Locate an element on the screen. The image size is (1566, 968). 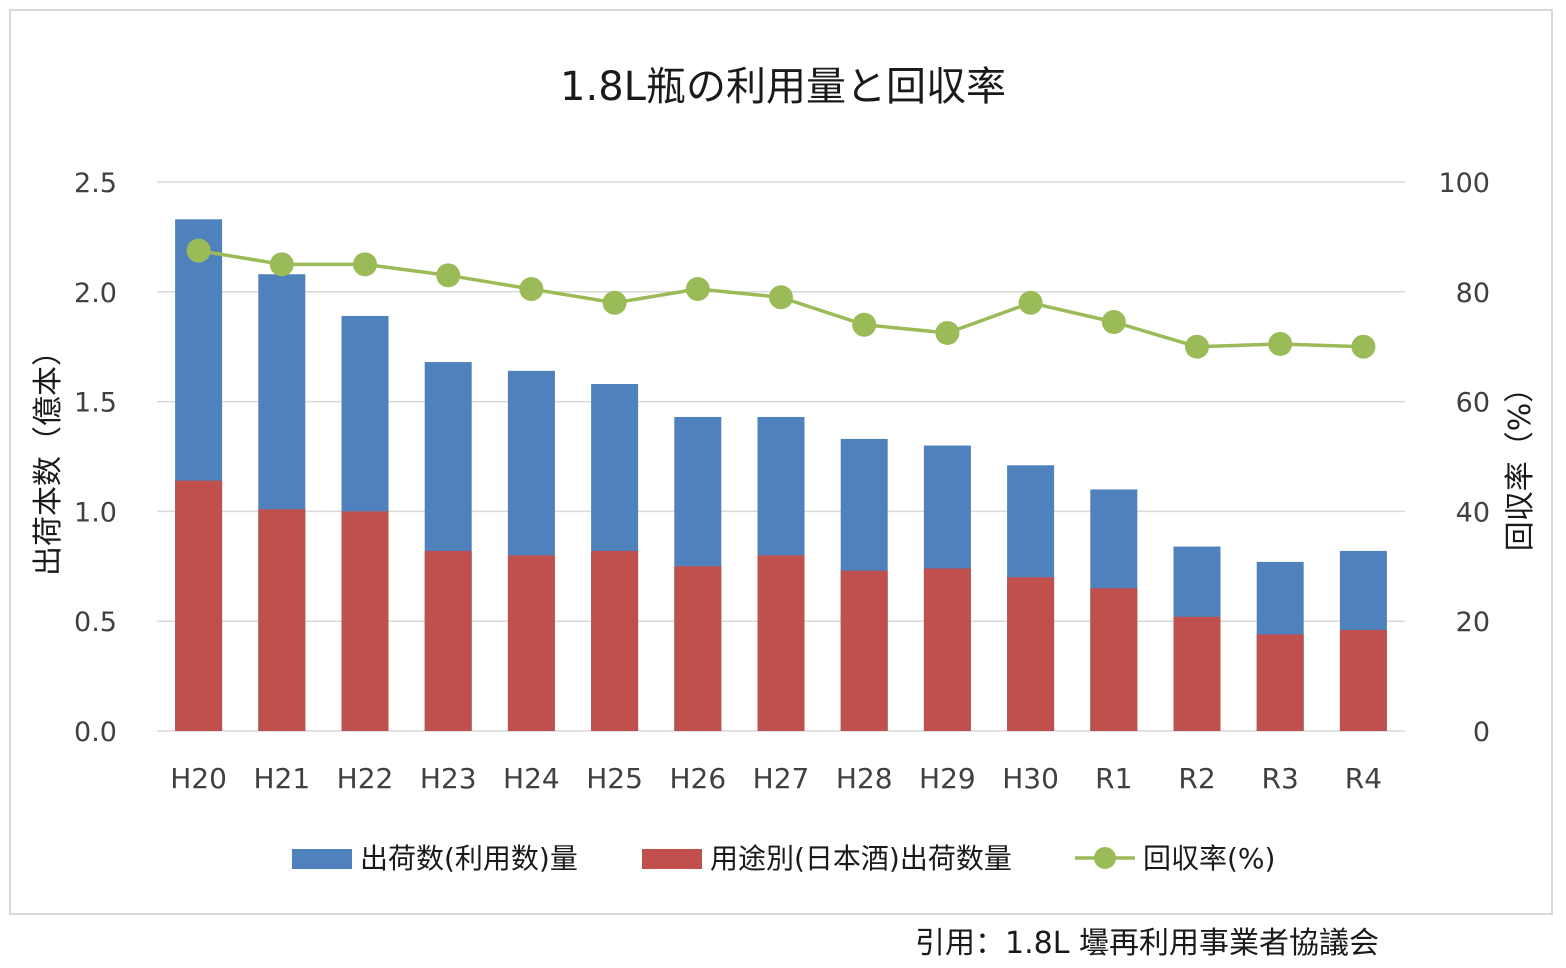
recovery-rate-point-H26 is located at coordinates (697, 289).